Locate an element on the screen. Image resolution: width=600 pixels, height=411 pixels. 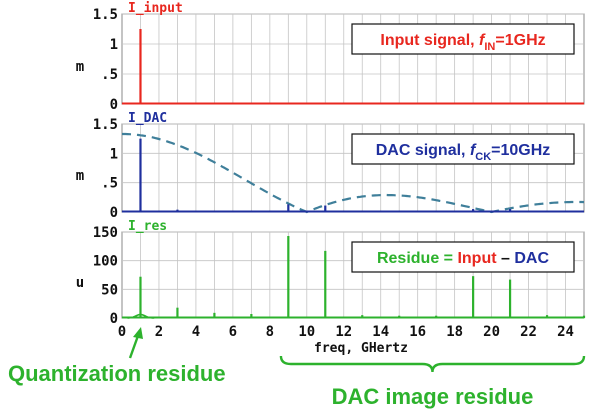
callout-span: DAC signal, is located at coordinates (423, 150).